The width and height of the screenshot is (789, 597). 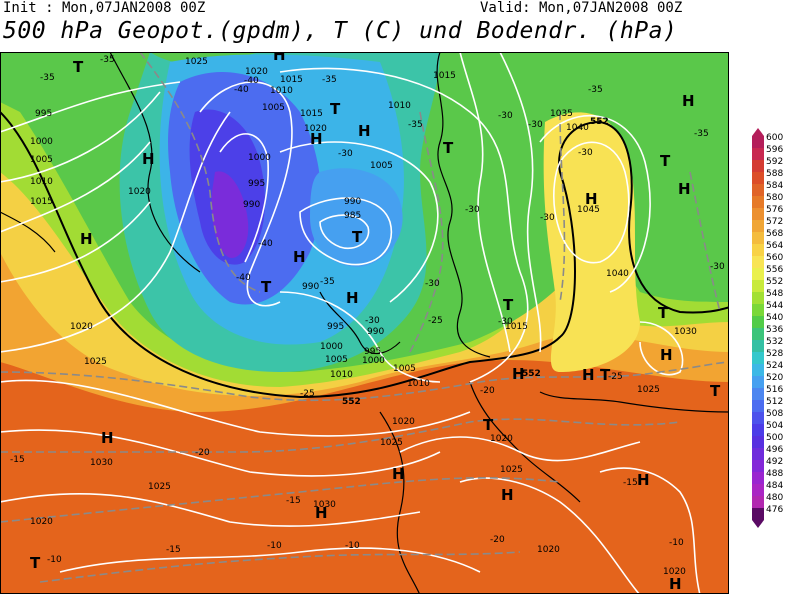 What do you see at coordinates (774, 378) in the screenshot?
I see `legend-label: 520` at bounding box center [774, 378].